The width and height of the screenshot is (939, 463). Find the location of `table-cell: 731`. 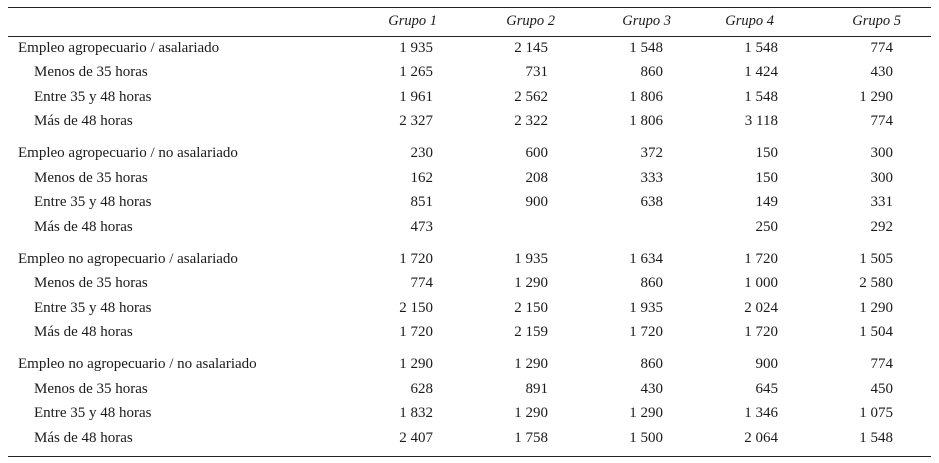

table-cell: 731 is located at coordinates (537, 72).